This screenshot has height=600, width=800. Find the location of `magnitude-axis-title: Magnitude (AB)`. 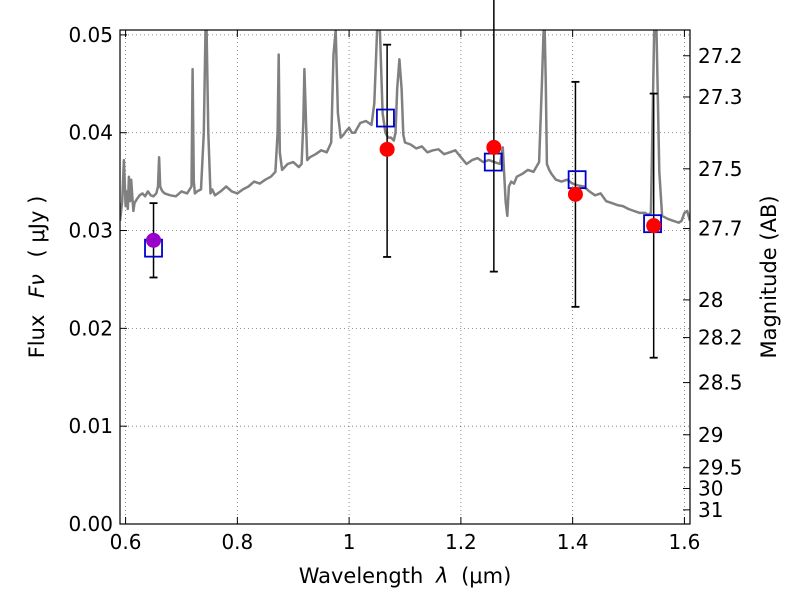

magnitude-axis-title: Magnitude (AB) is located at coordinates (769, 276).